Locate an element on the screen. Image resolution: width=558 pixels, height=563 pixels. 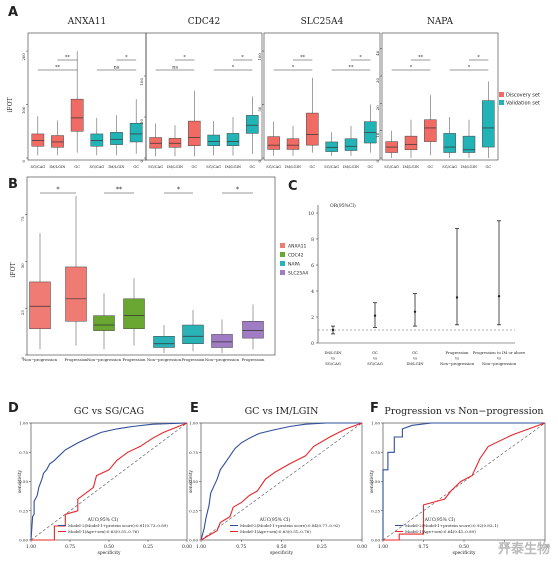
panel-letter-D: D is located at coordinates (13, 408).